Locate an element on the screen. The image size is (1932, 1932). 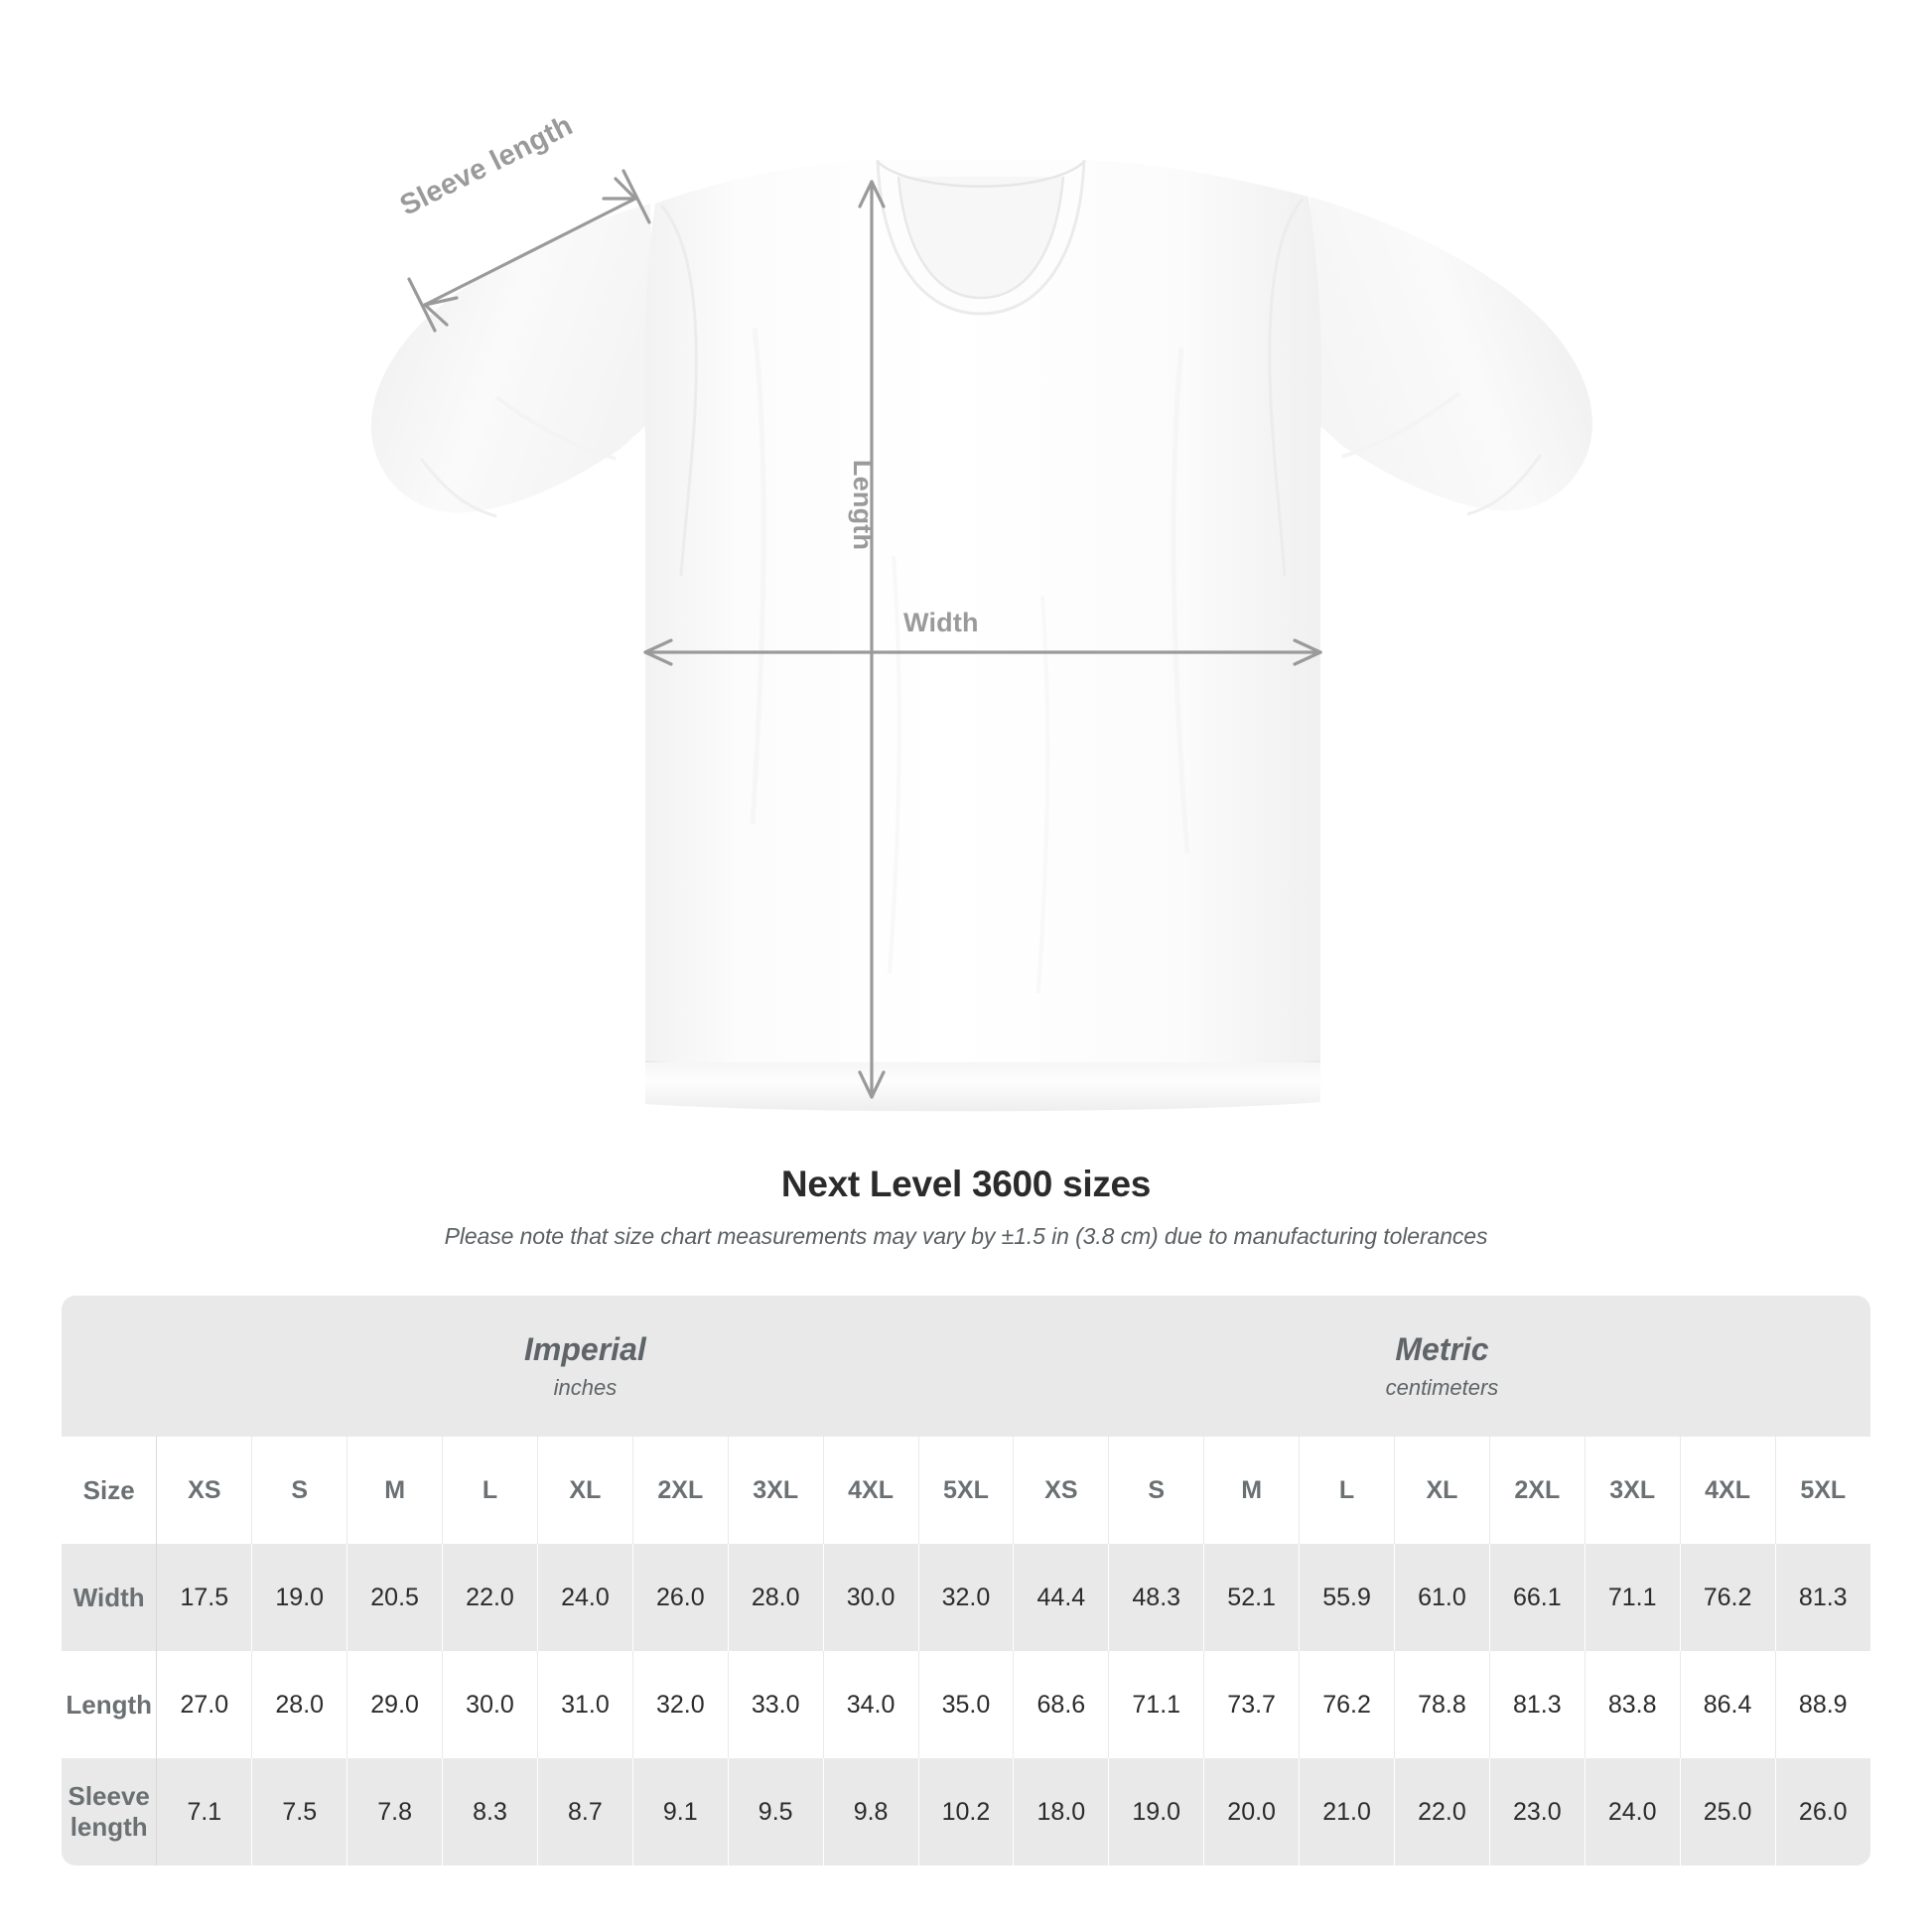
cell-sleeve-metric-l: 21.0 is located at coordinates (1347, 1812).